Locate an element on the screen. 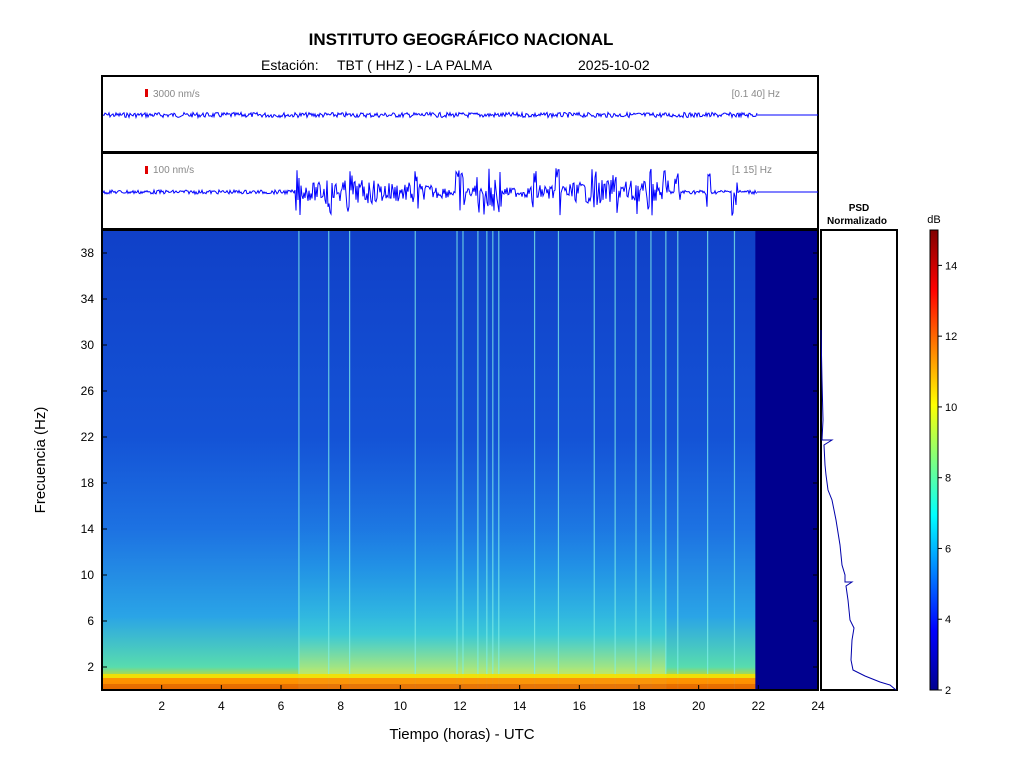 Image resolution: width=1024 pixels, height=768 pixels. y-tick-label: 2 is located at coordinates (90, 667).